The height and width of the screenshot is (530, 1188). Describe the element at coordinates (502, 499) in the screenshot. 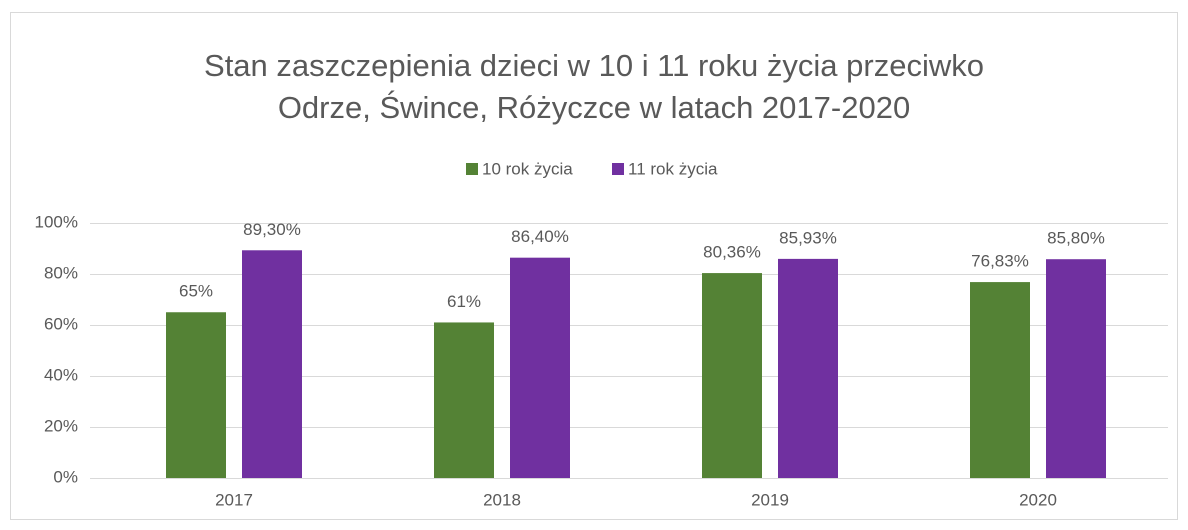

I see `x-tick-label: 2018` at that location.